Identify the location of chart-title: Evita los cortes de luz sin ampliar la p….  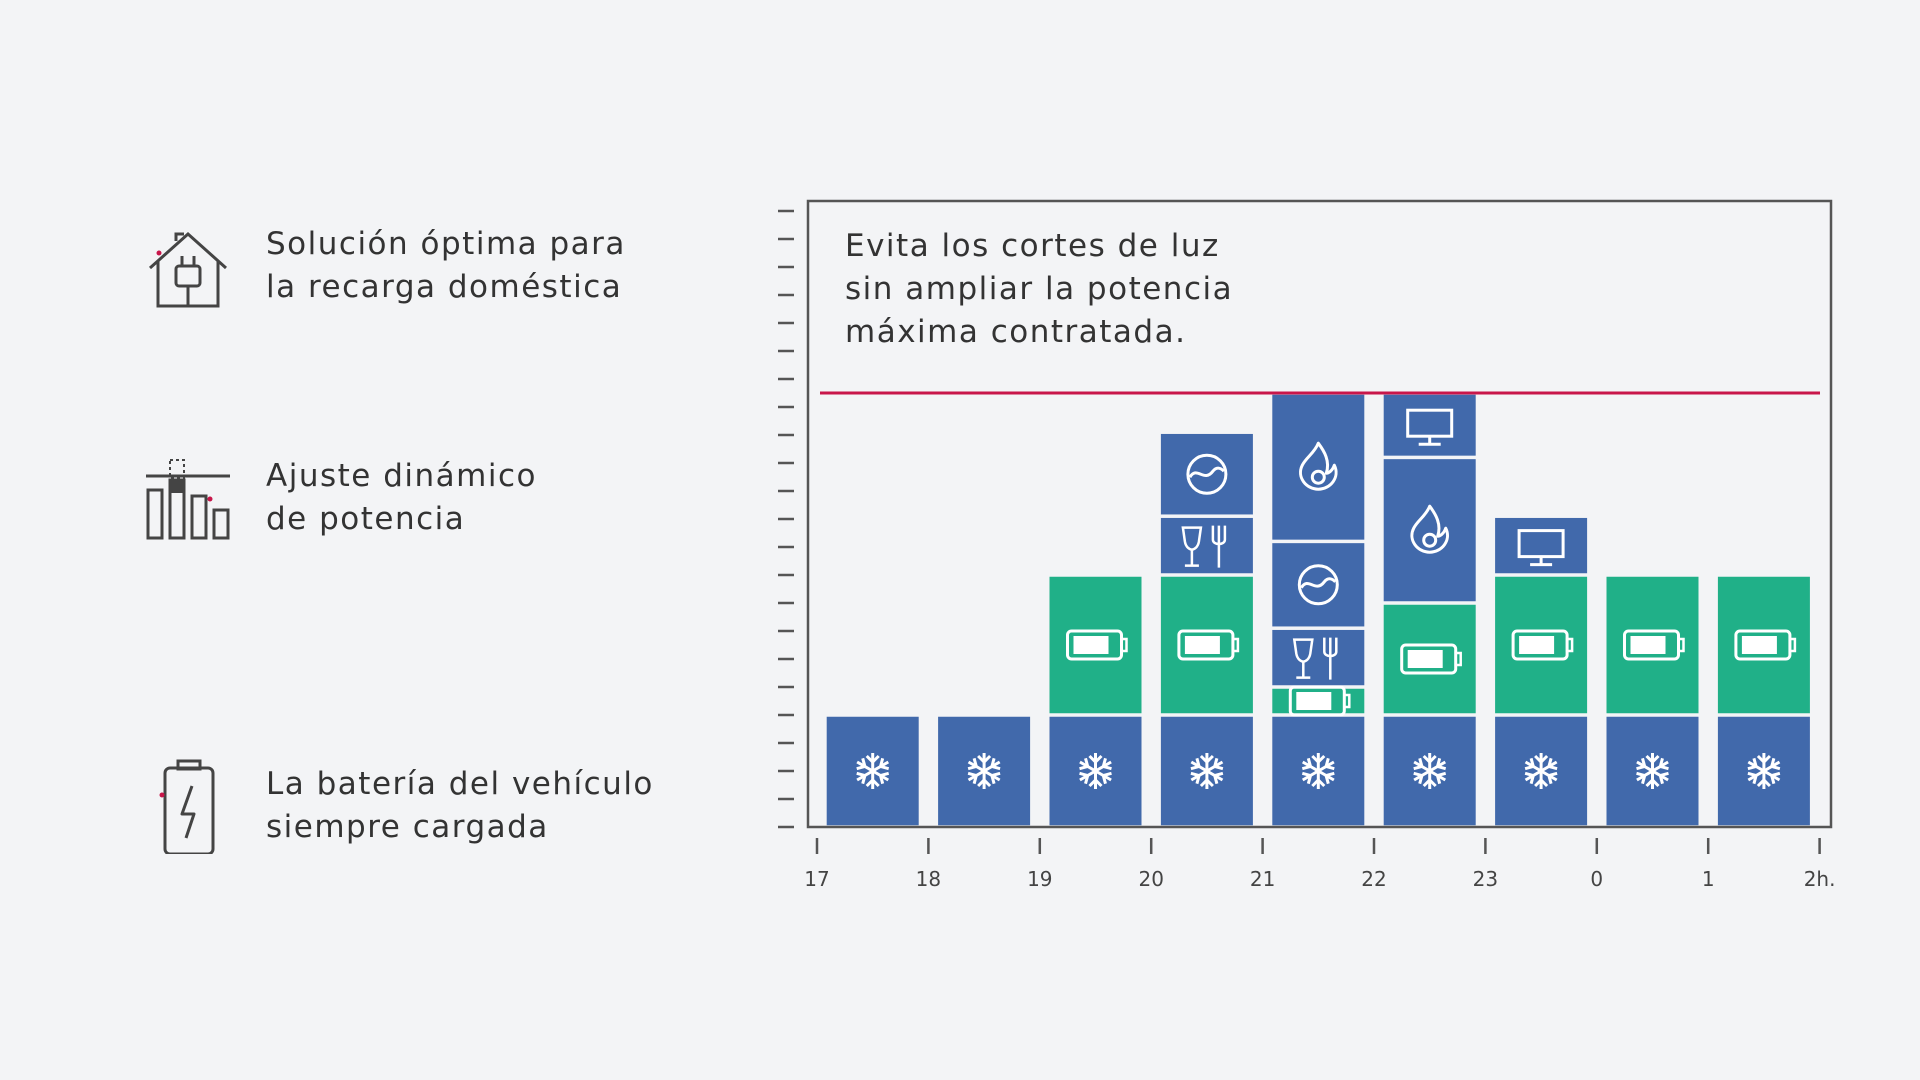
(1039, 289).